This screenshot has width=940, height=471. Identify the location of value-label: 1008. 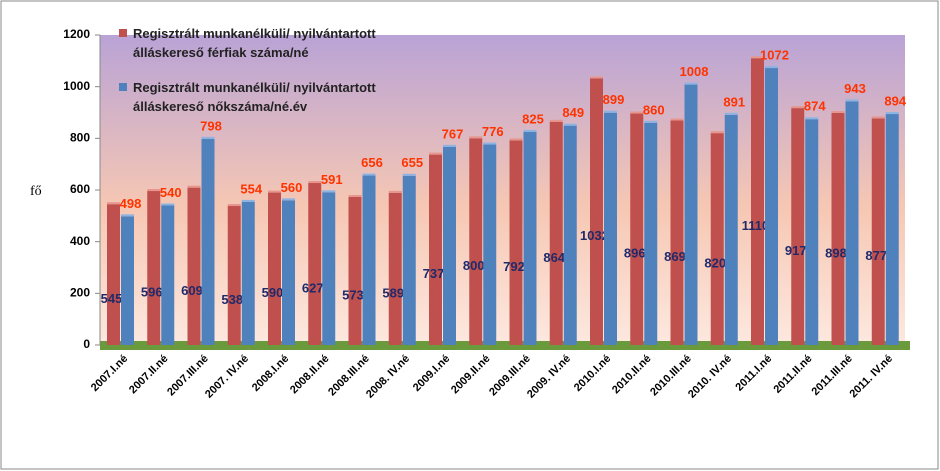
(694, 71).